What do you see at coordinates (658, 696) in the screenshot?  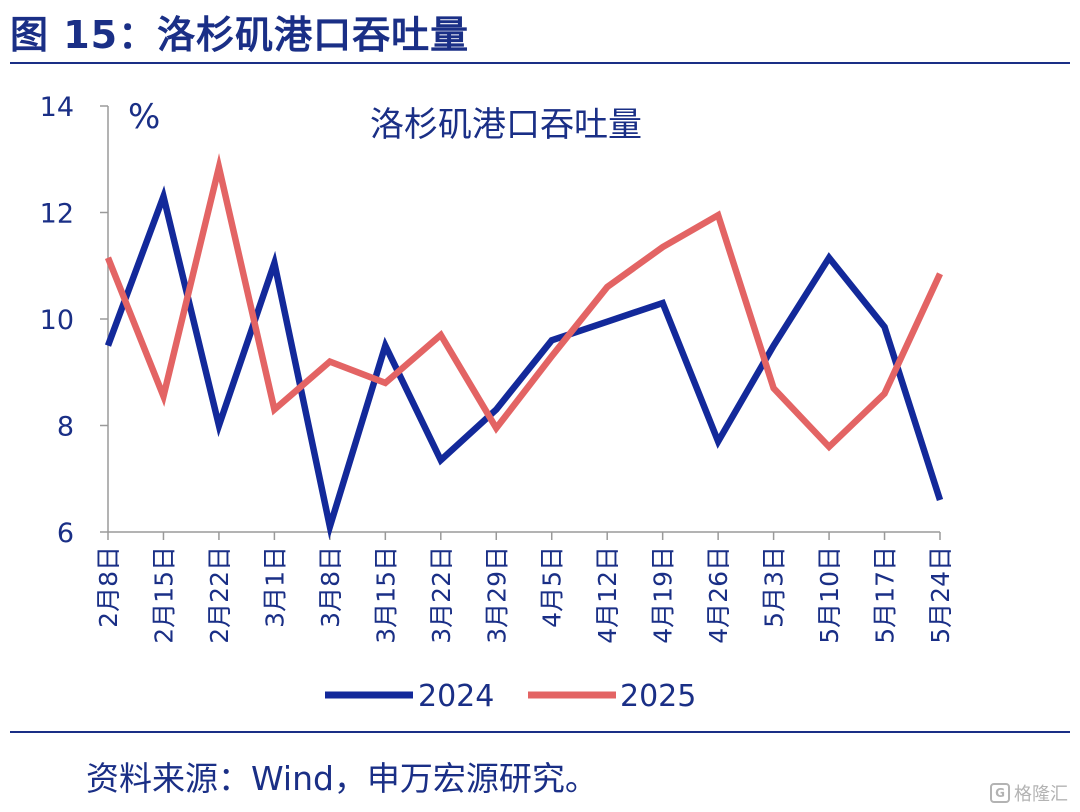 I see `legend-label: 2025` at bounding box center [658, 696].